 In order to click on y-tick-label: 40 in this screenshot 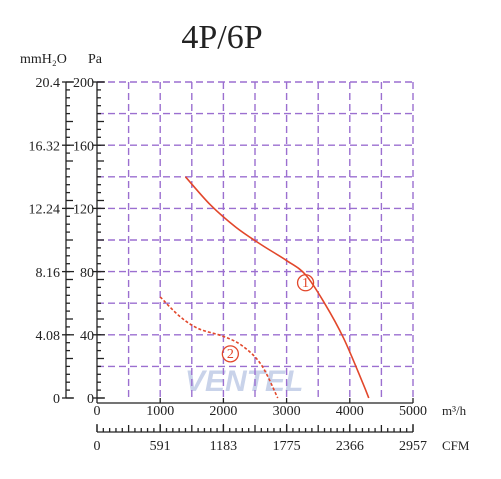, I will do `click(87, 336)`.